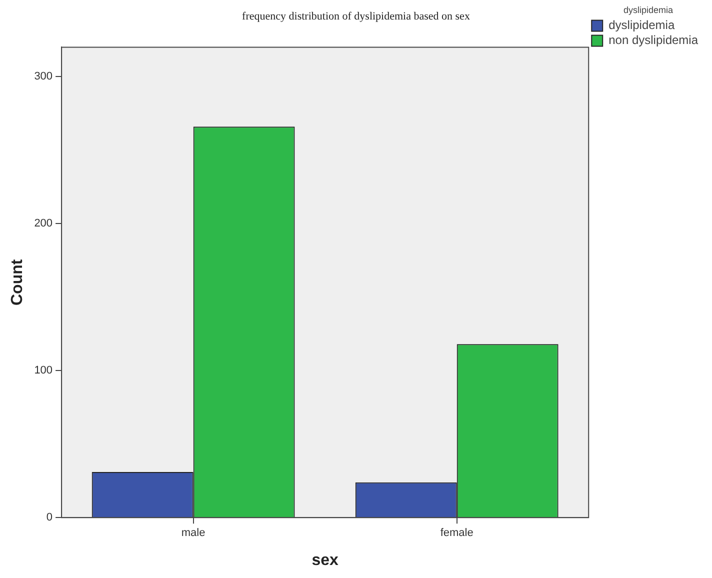 The width and height of the screenshot is (712, 578). I want to click on y-tick-label: 300, so click(43, 76).